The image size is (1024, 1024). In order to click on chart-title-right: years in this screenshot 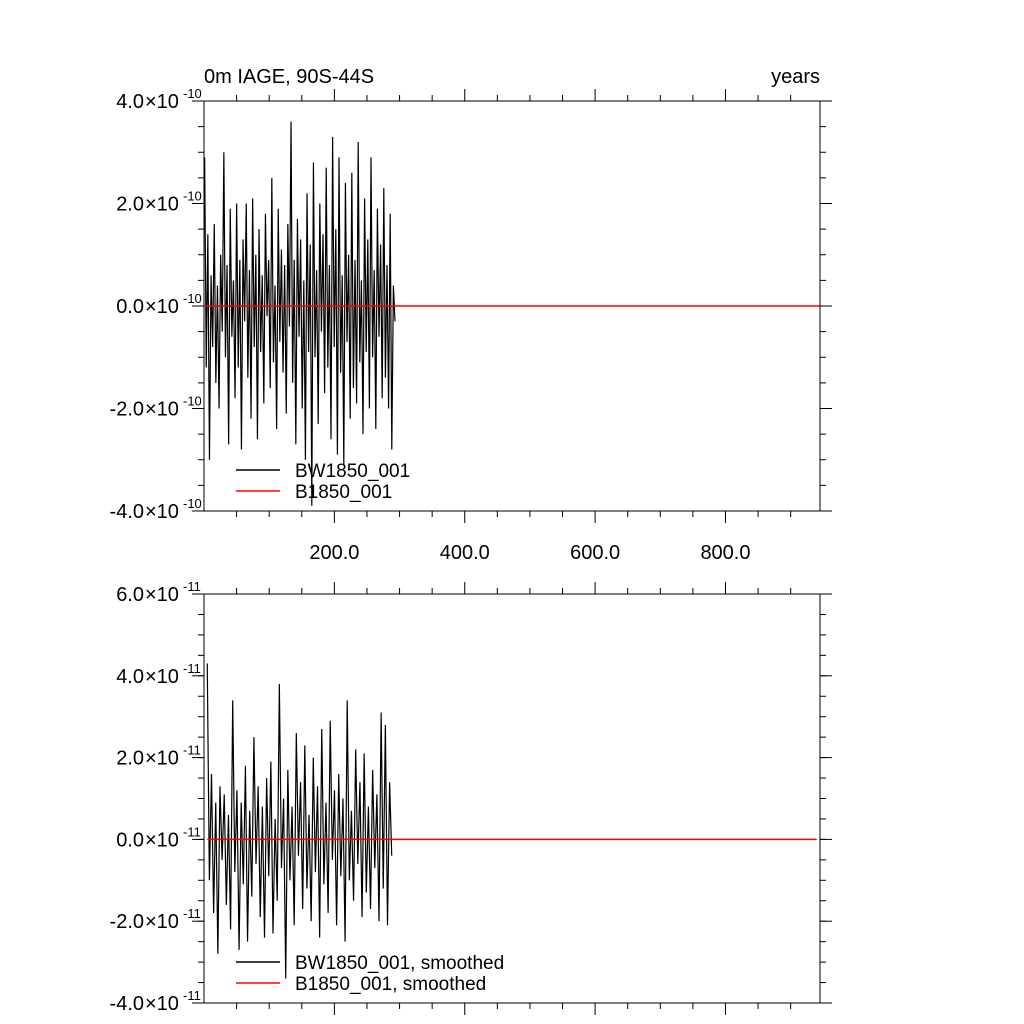, I will do `click(795, 77)`.